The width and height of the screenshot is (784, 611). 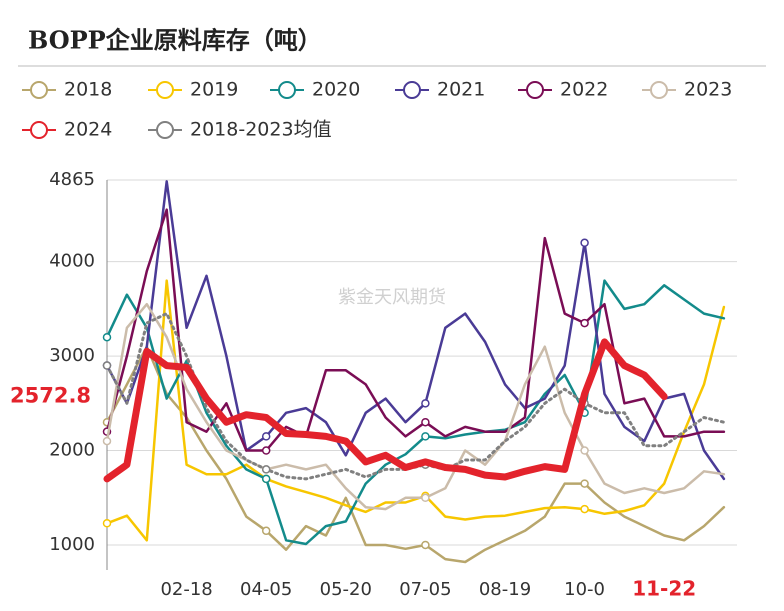 I want to click on legend-item: 2020, so click(x=315, y=90).